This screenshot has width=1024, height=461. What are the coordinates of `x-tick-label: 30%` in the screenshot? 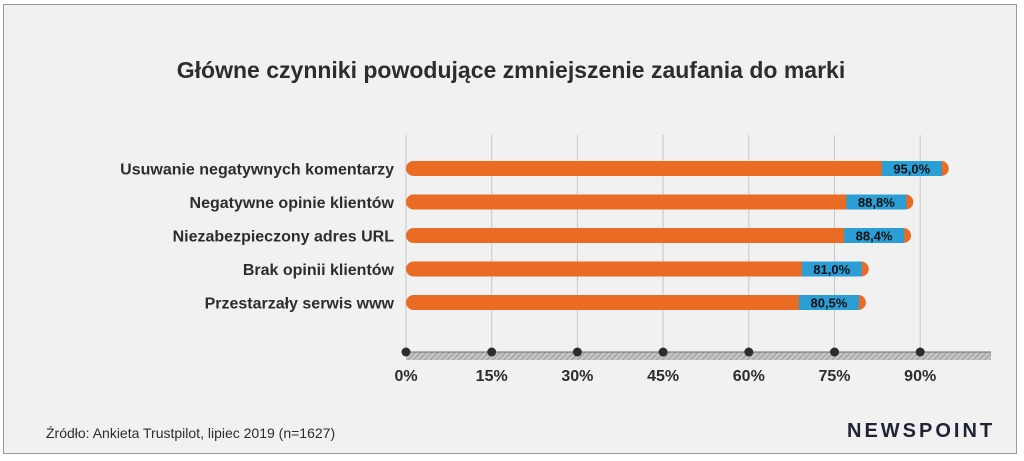 It's located at (577, 376).